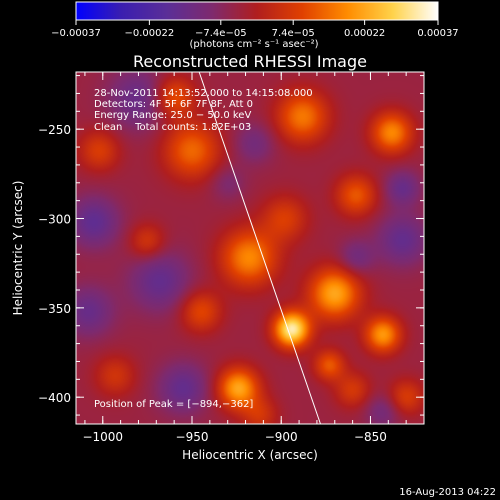 This screenshot has width=500, height=500. I want to click on x-axis-label: Heliocentric X (arcsec), so click(250, 455).